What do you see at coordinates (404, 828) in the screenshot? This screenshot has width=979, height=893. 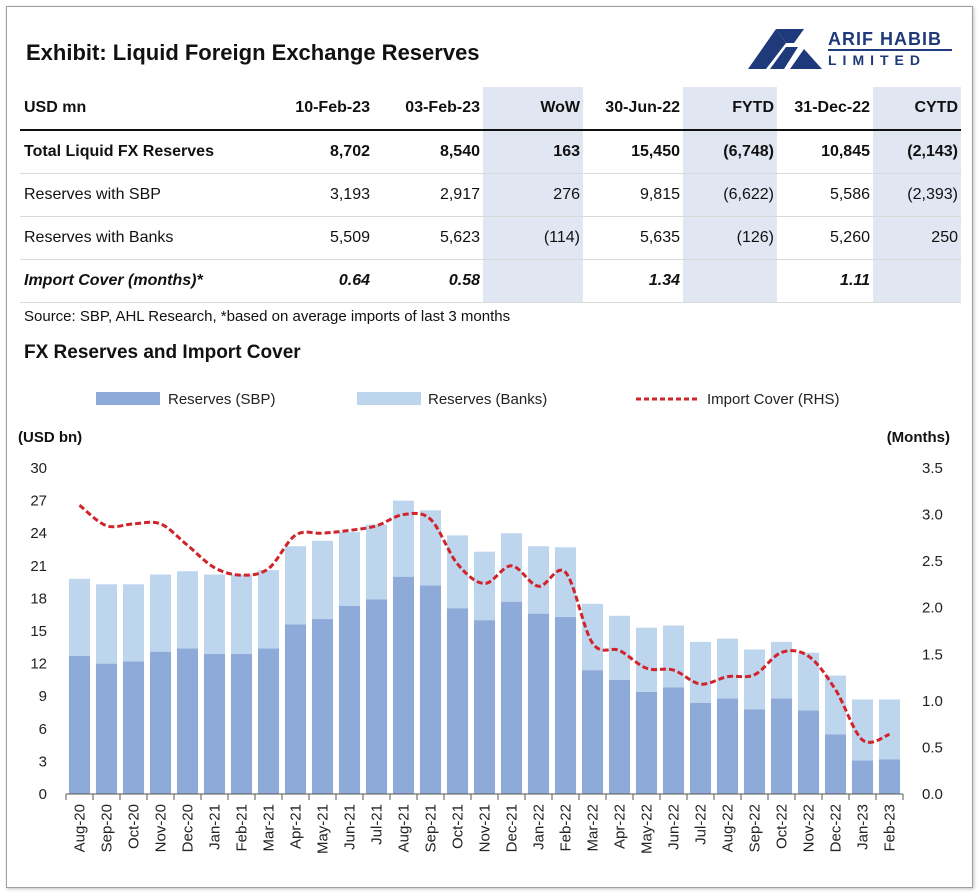 I see `x-tick-label: Aug-21` at bounding box center [404, 828].